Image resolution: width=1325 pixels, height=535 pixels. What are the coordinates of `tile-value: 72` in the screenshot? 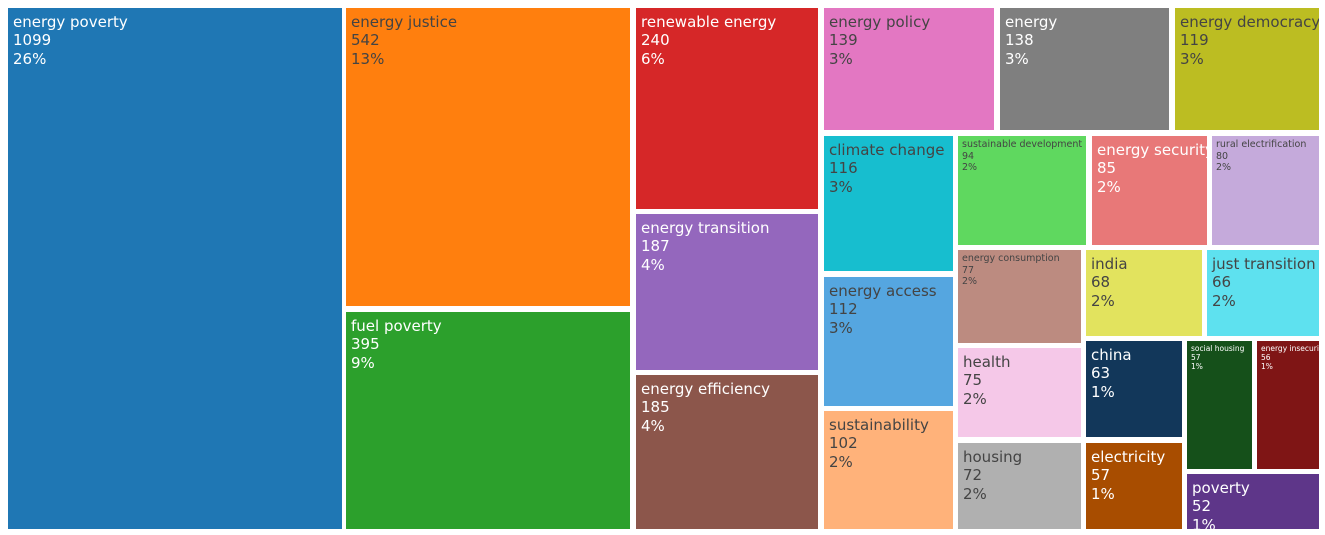 It's located at (973, 475).